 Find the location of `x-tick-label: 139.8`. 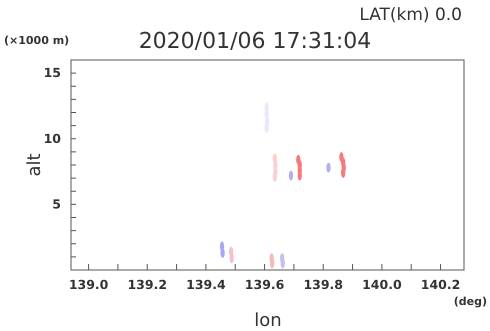

x-tick-label: 139.8 is located at coordinates (323, 284).